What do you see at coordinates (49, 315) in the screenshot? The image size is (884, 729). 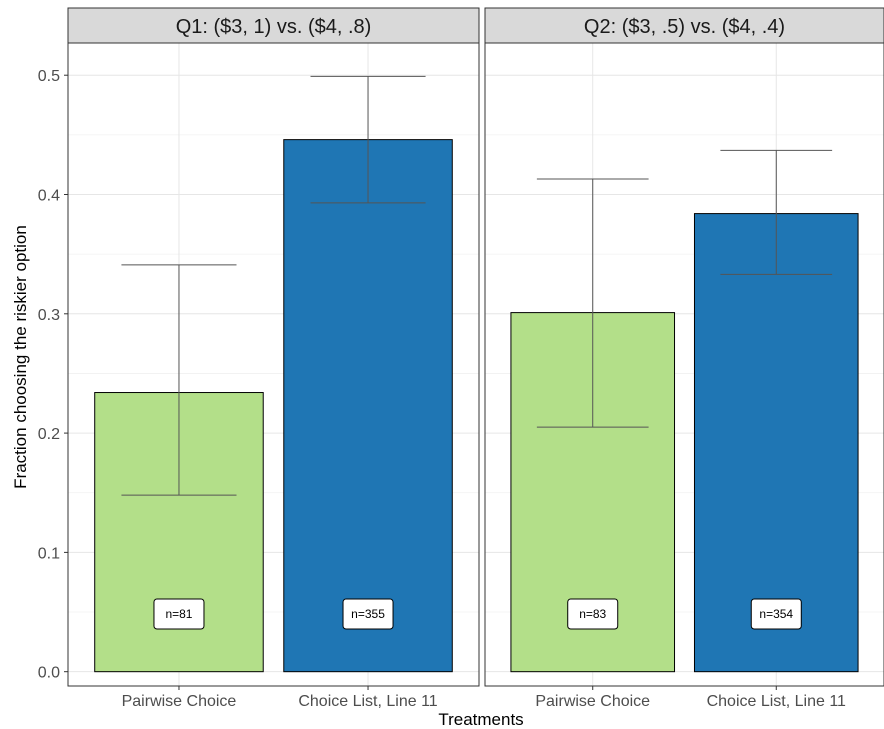 I see `y-tick-label: 0.3` at bounding box center [49, 315].